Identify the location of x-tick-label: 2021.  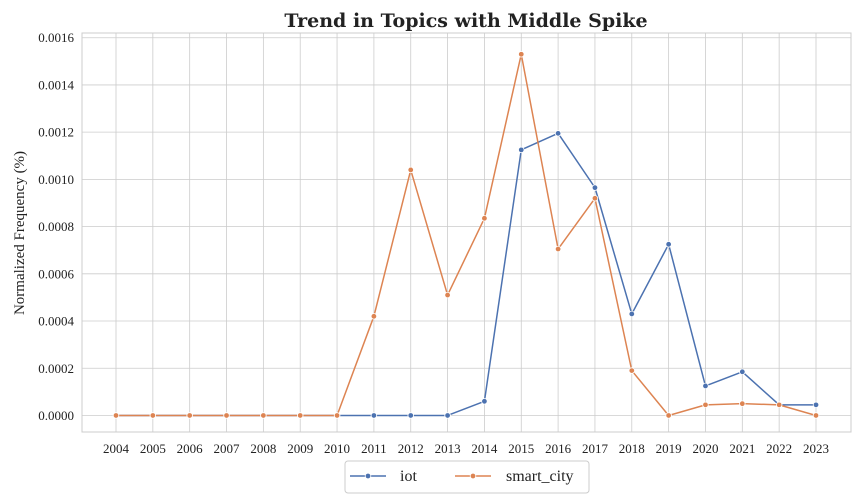
(742, 448).